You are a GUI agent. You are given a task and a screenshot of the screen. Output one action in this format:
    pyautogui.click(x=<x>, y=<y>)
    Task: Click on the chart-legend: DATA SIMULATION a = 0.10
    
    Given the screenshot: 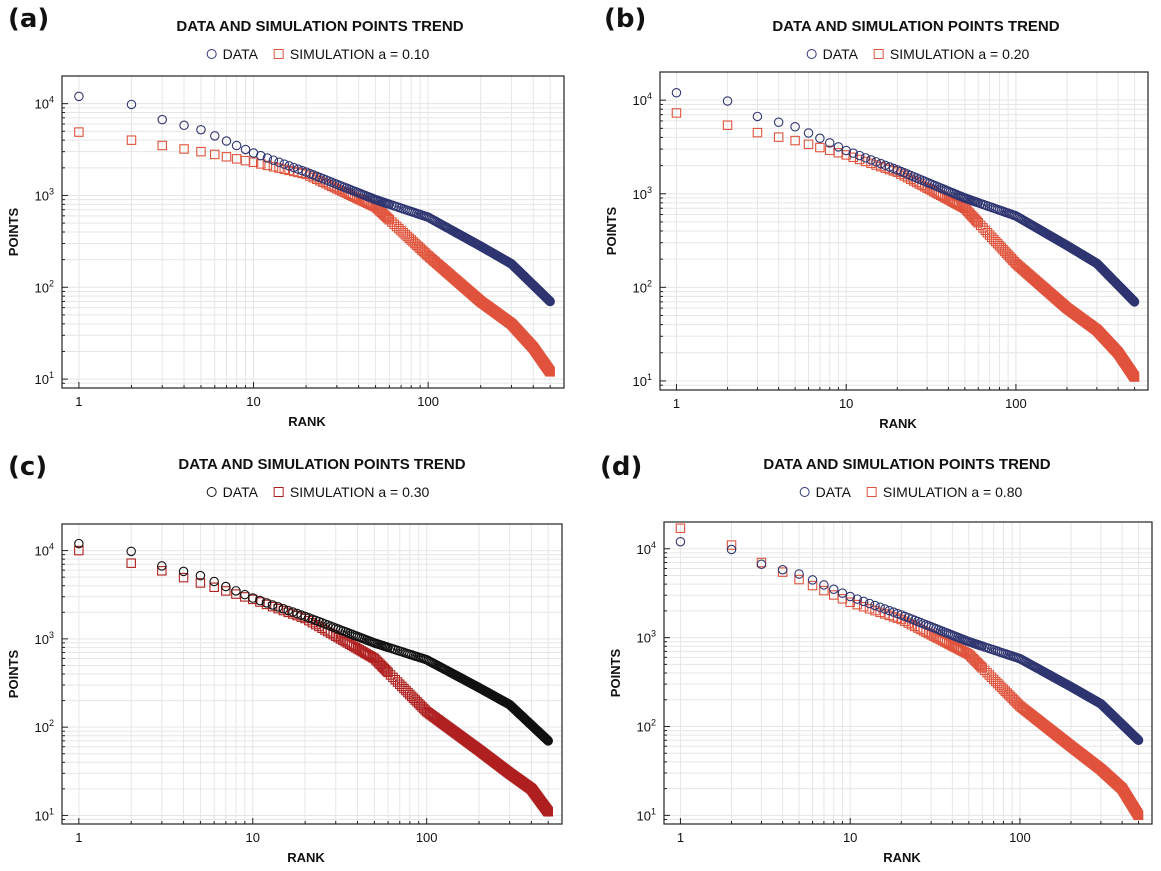 What is the action you would take?
    pyautogui.click(x=317, y=54)
    